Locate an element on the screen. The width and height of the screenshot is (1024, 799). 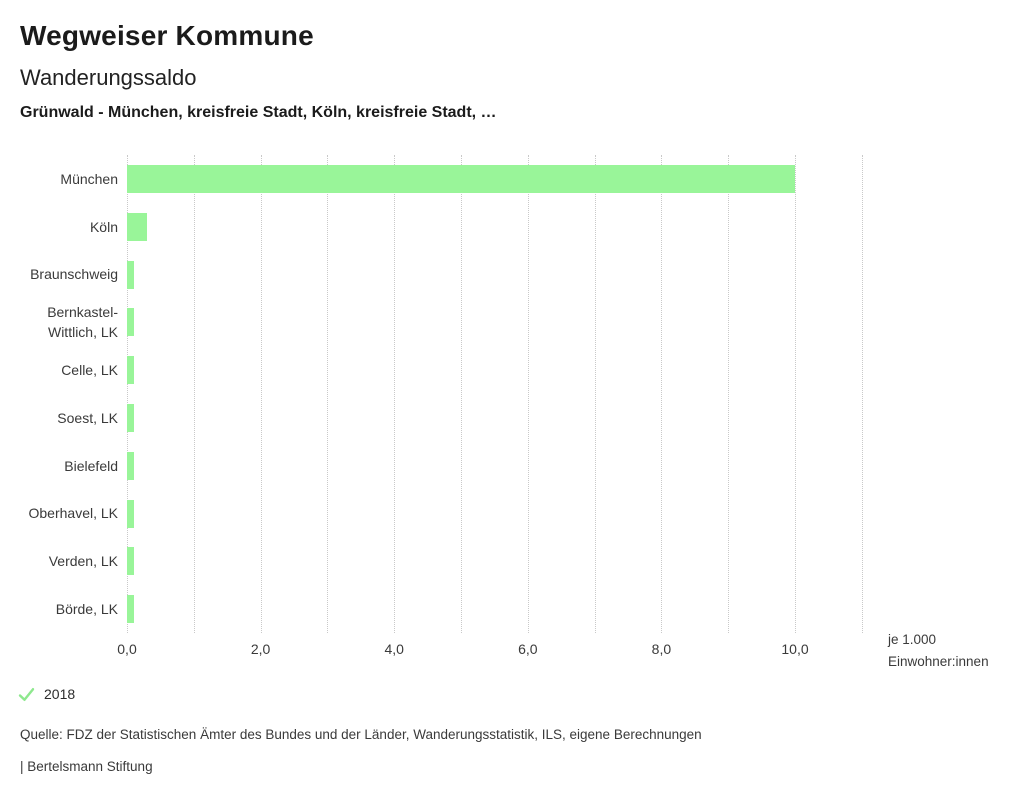
category-label: Celle, LK is located at coordinates (89, 370).